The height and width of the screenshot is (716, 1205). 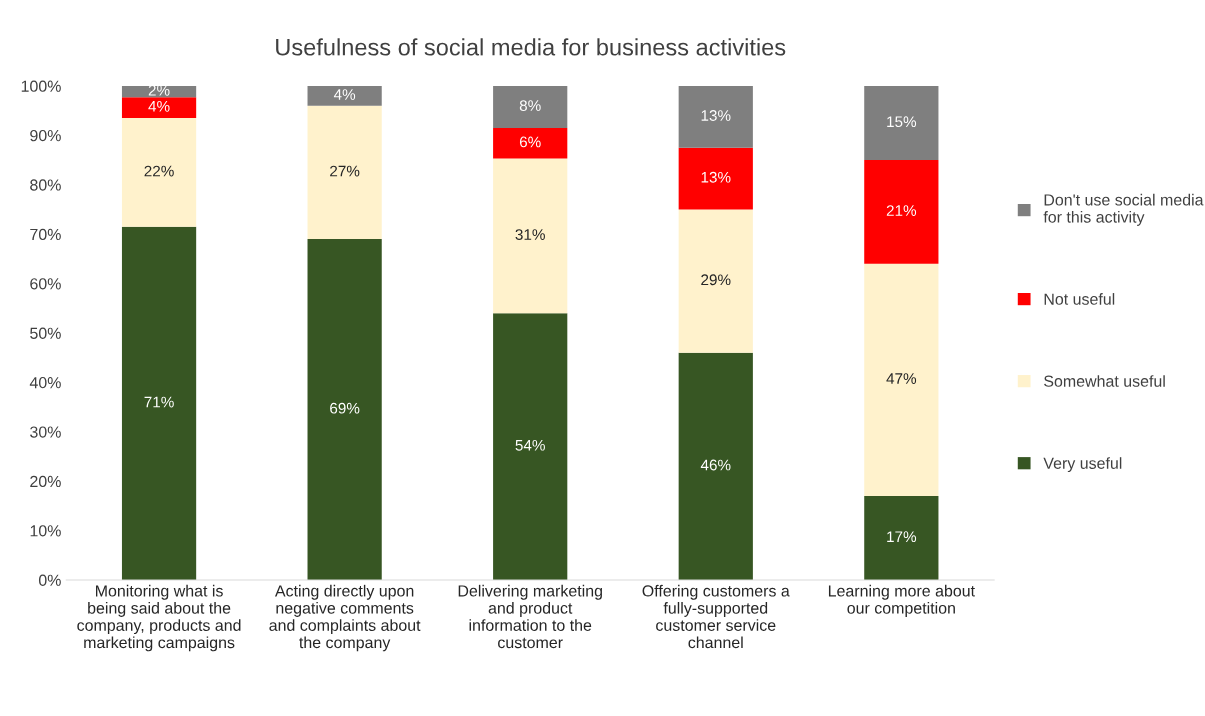 What do you see at coordinates (1082, 465) in the screenshot?
I see `legend-label: Very useful` at bounding box center [1082, 465].